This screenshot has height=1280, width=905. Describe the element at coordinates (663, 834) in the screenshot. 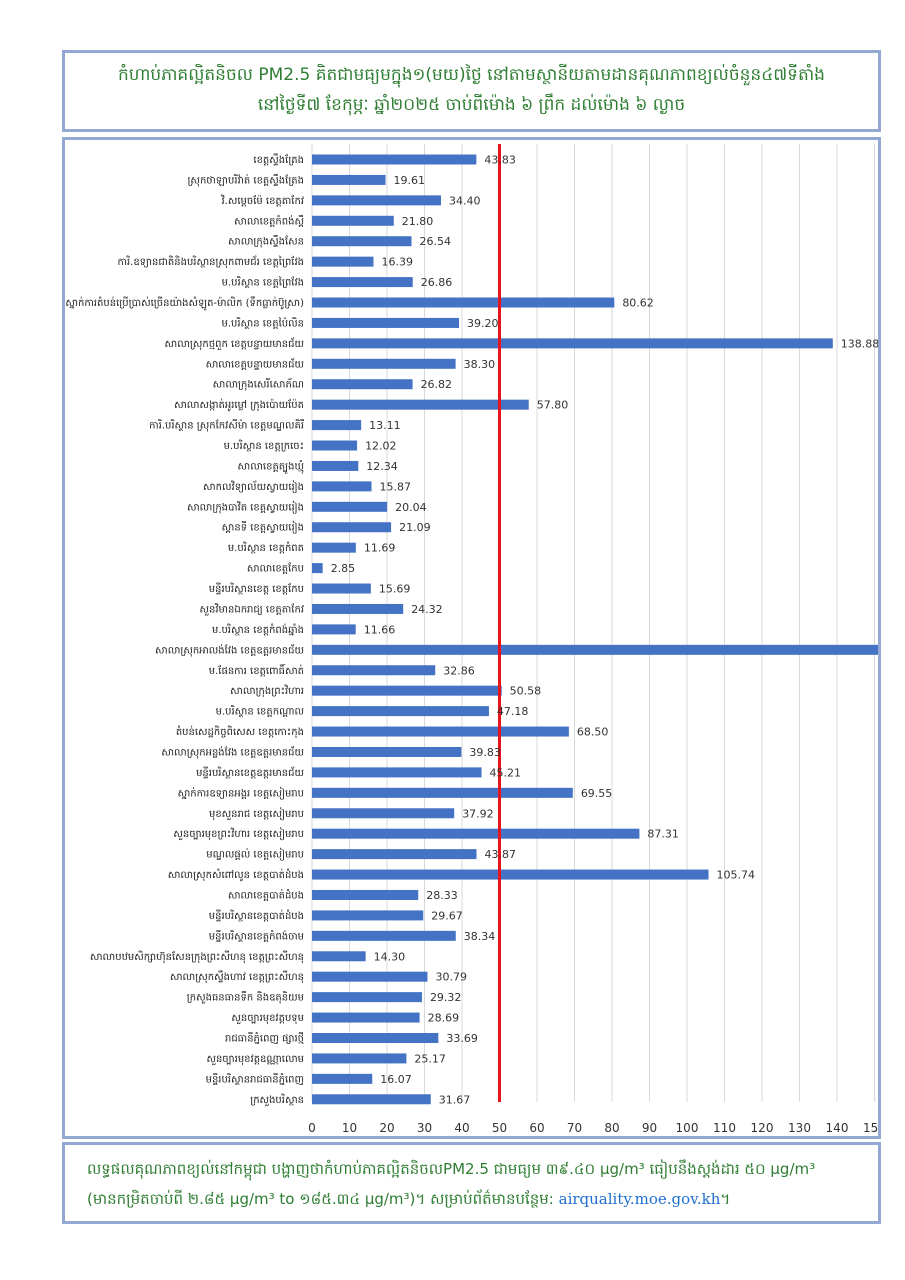

I see `data-label: 87.31` at that location.